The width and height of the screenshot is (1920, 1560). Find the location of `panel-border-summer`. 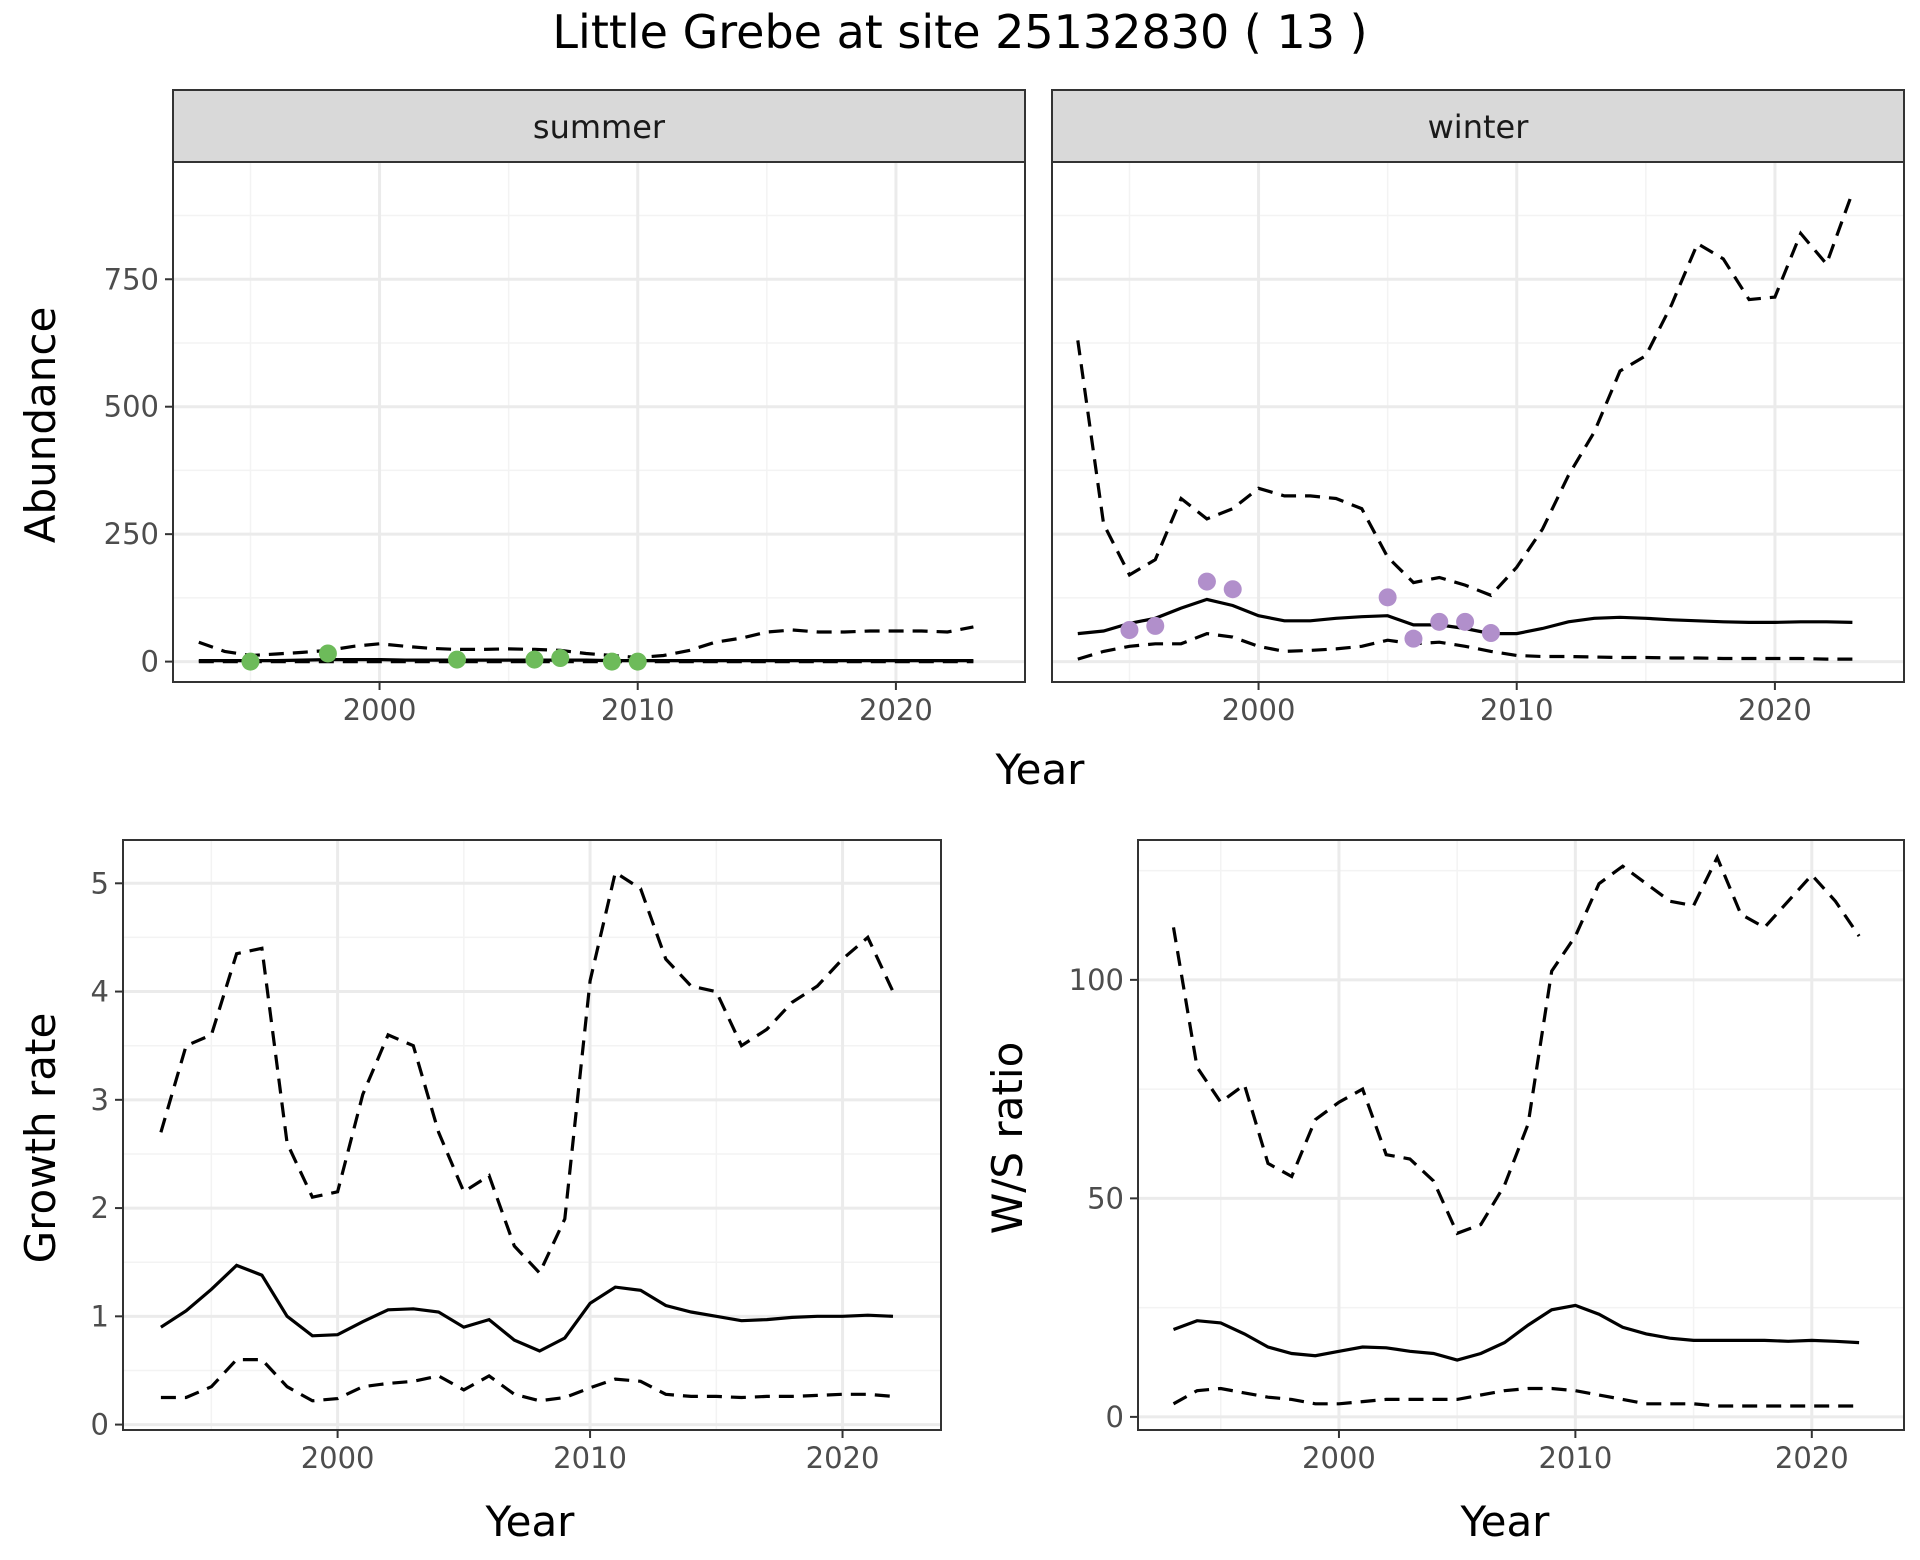

panel-border-summer is located at coordinates (599, 422).